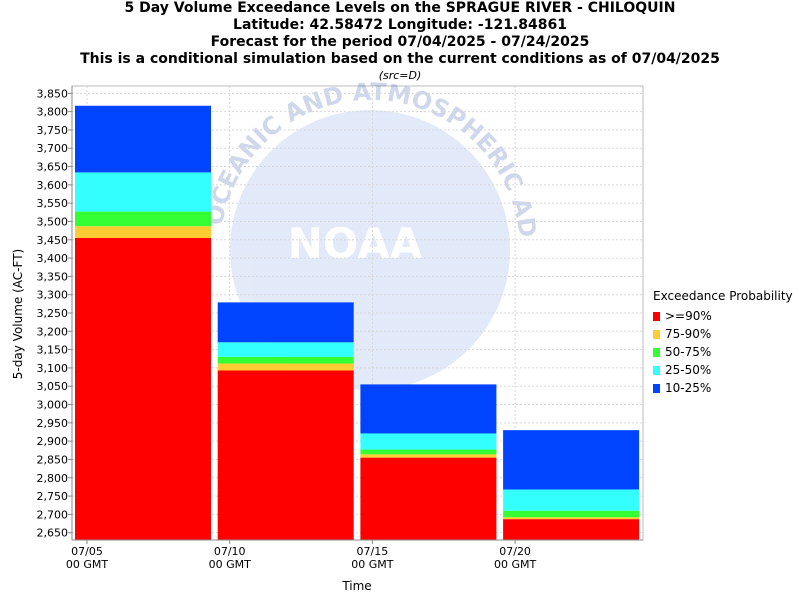  What do you see at coordinates (53, 130) in the screenshot?
I see `y-tick-label: 3,750` at bounding box center [53, 130].